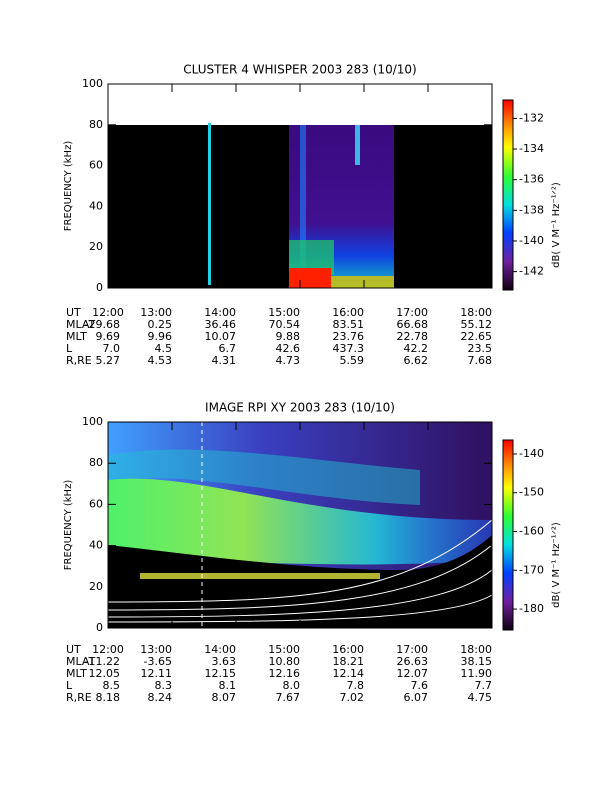 The image size is (600, 800). Describe the element at coordinates (480, 697) in the screenshot. I see `ephemeris-value: 4.75` at that location.